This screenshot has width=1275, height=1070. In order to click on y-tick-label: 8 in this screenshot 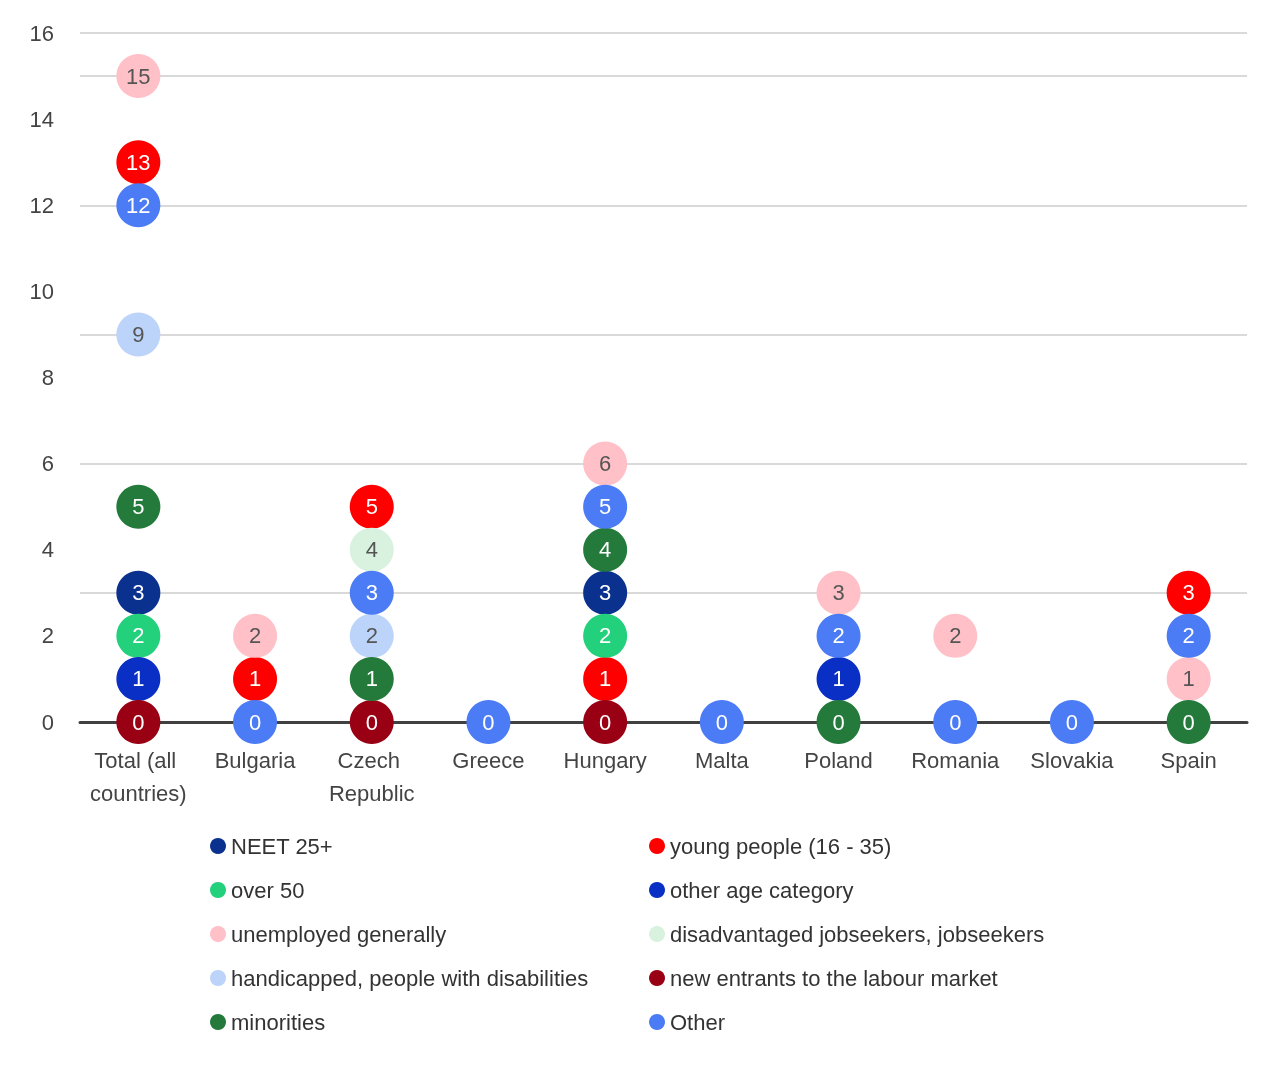, I will do `click(47, 377)`.